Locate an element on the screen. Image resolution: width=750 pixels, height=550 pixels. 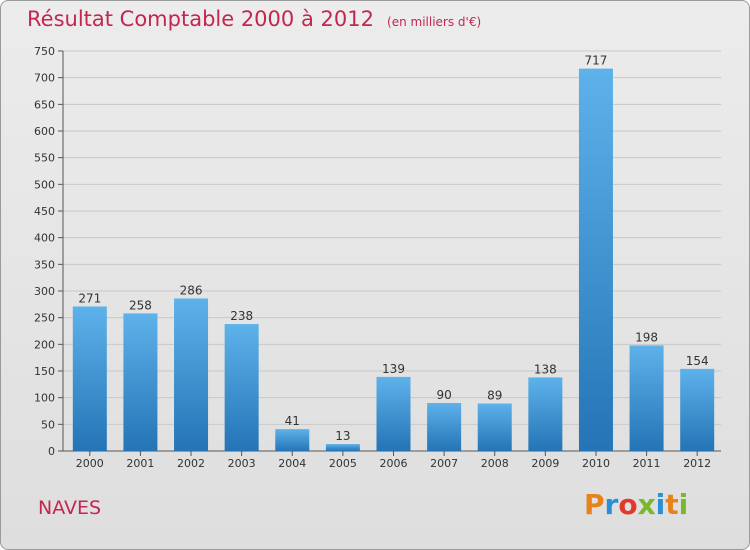
chart-title-unit: (en milliers d'€) is located at coordinates (434, 22).